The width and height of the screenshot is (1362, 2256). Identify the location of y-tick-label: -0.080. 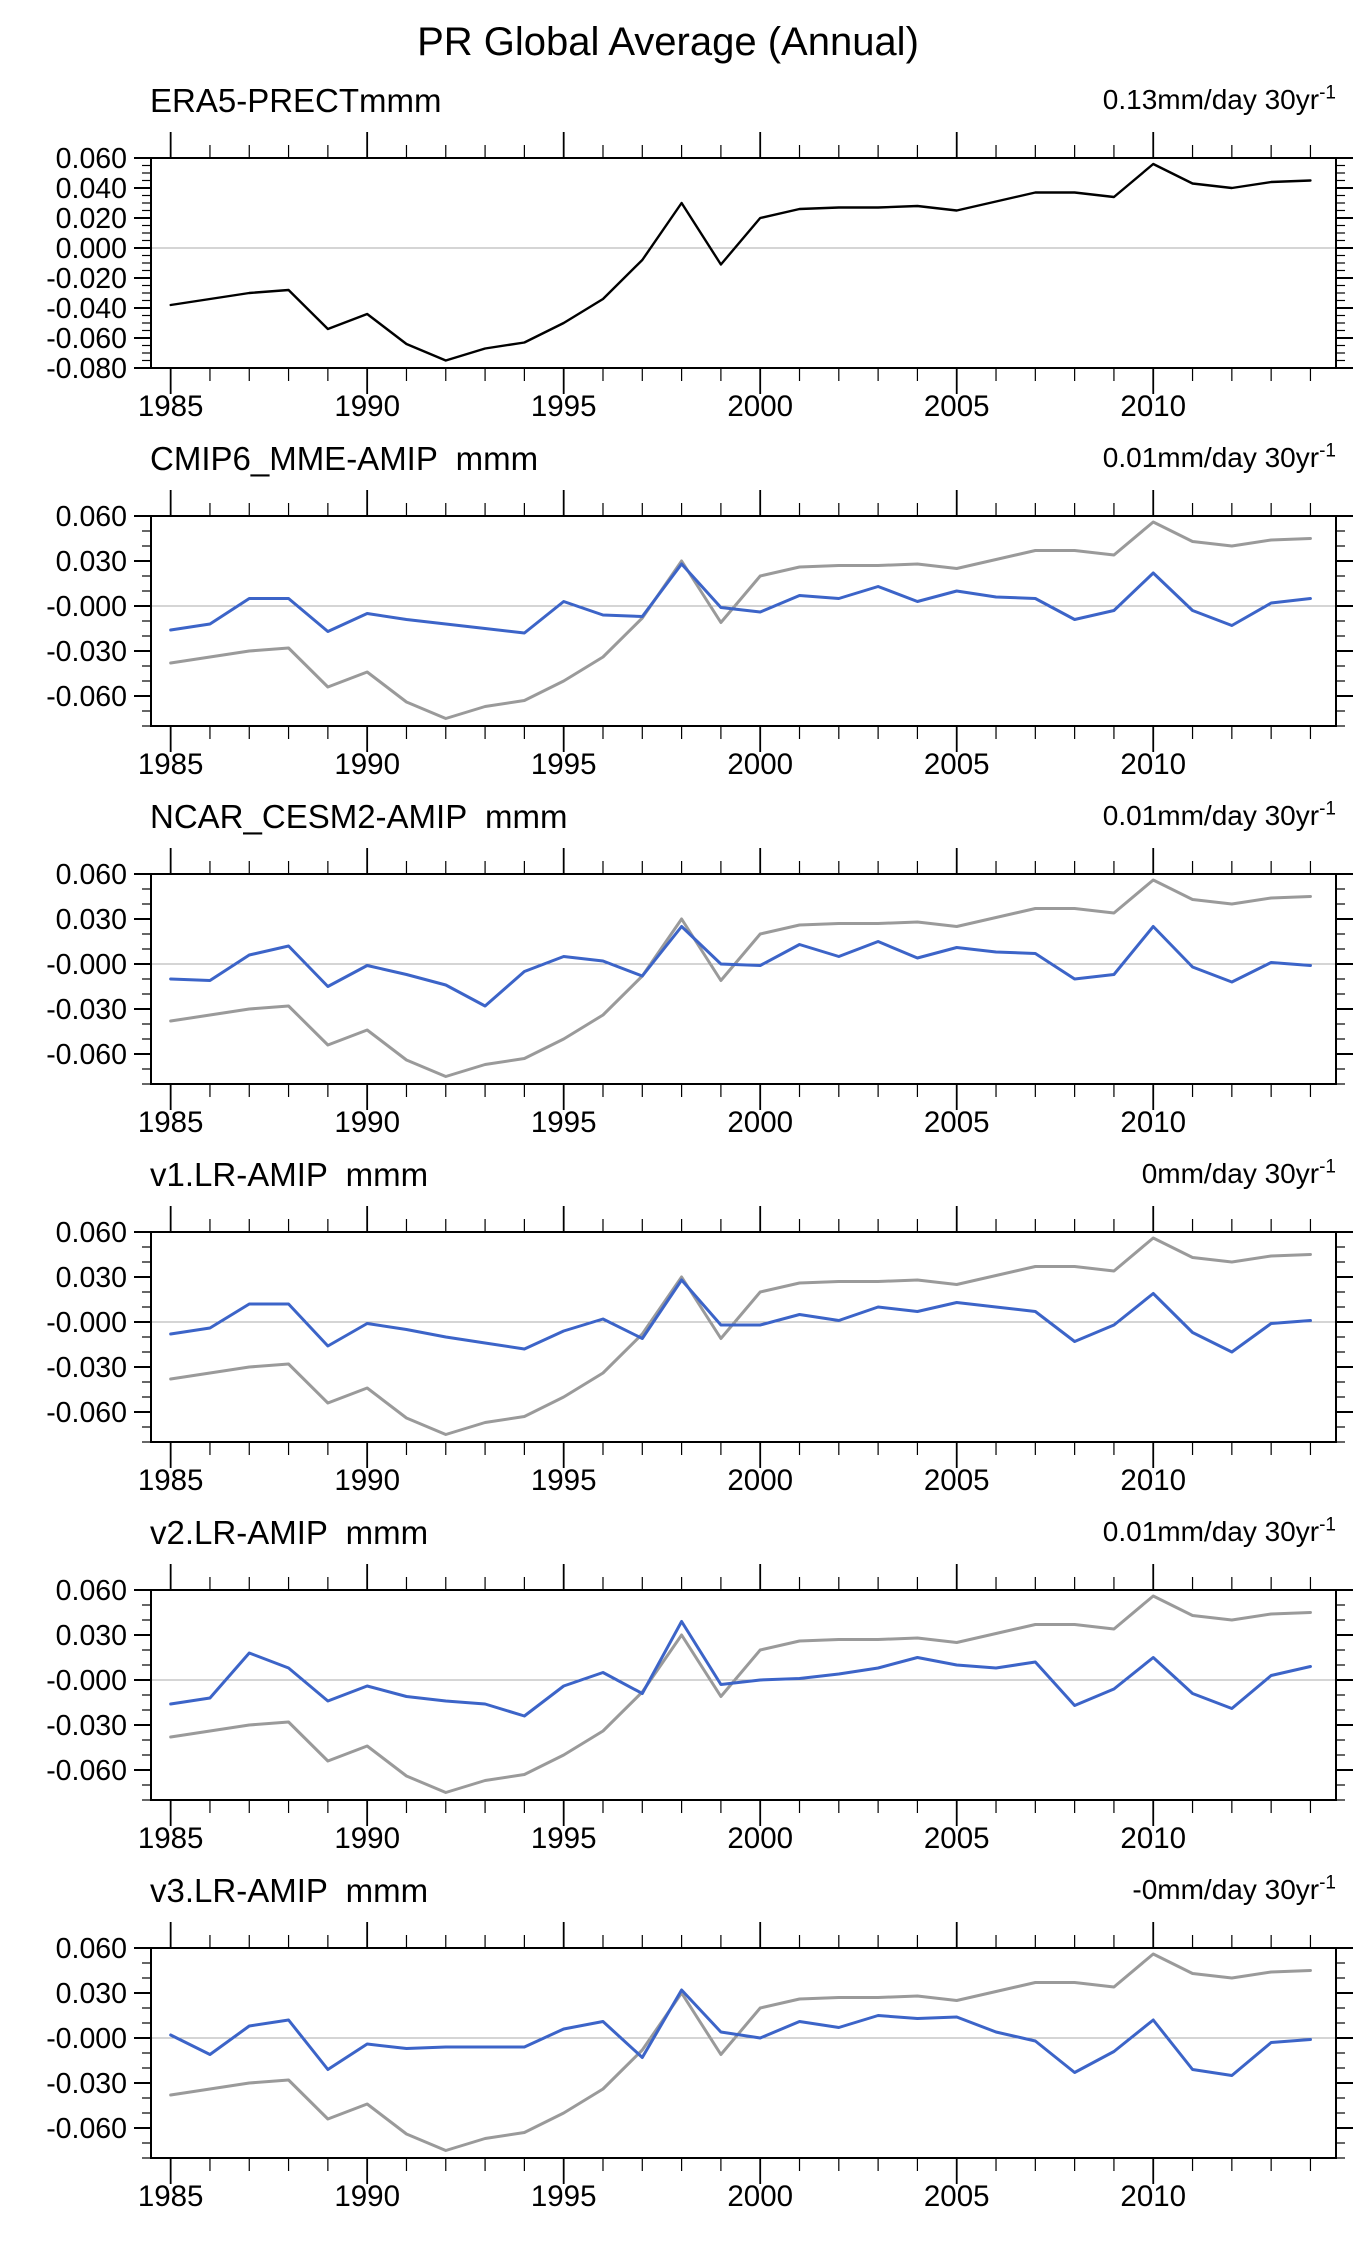
(86, 369).